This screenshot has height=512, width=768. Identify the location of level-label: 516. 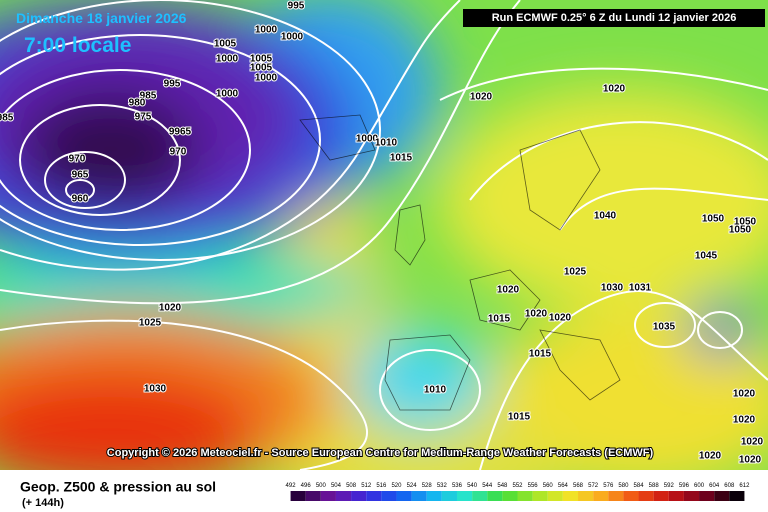
(381, 486).